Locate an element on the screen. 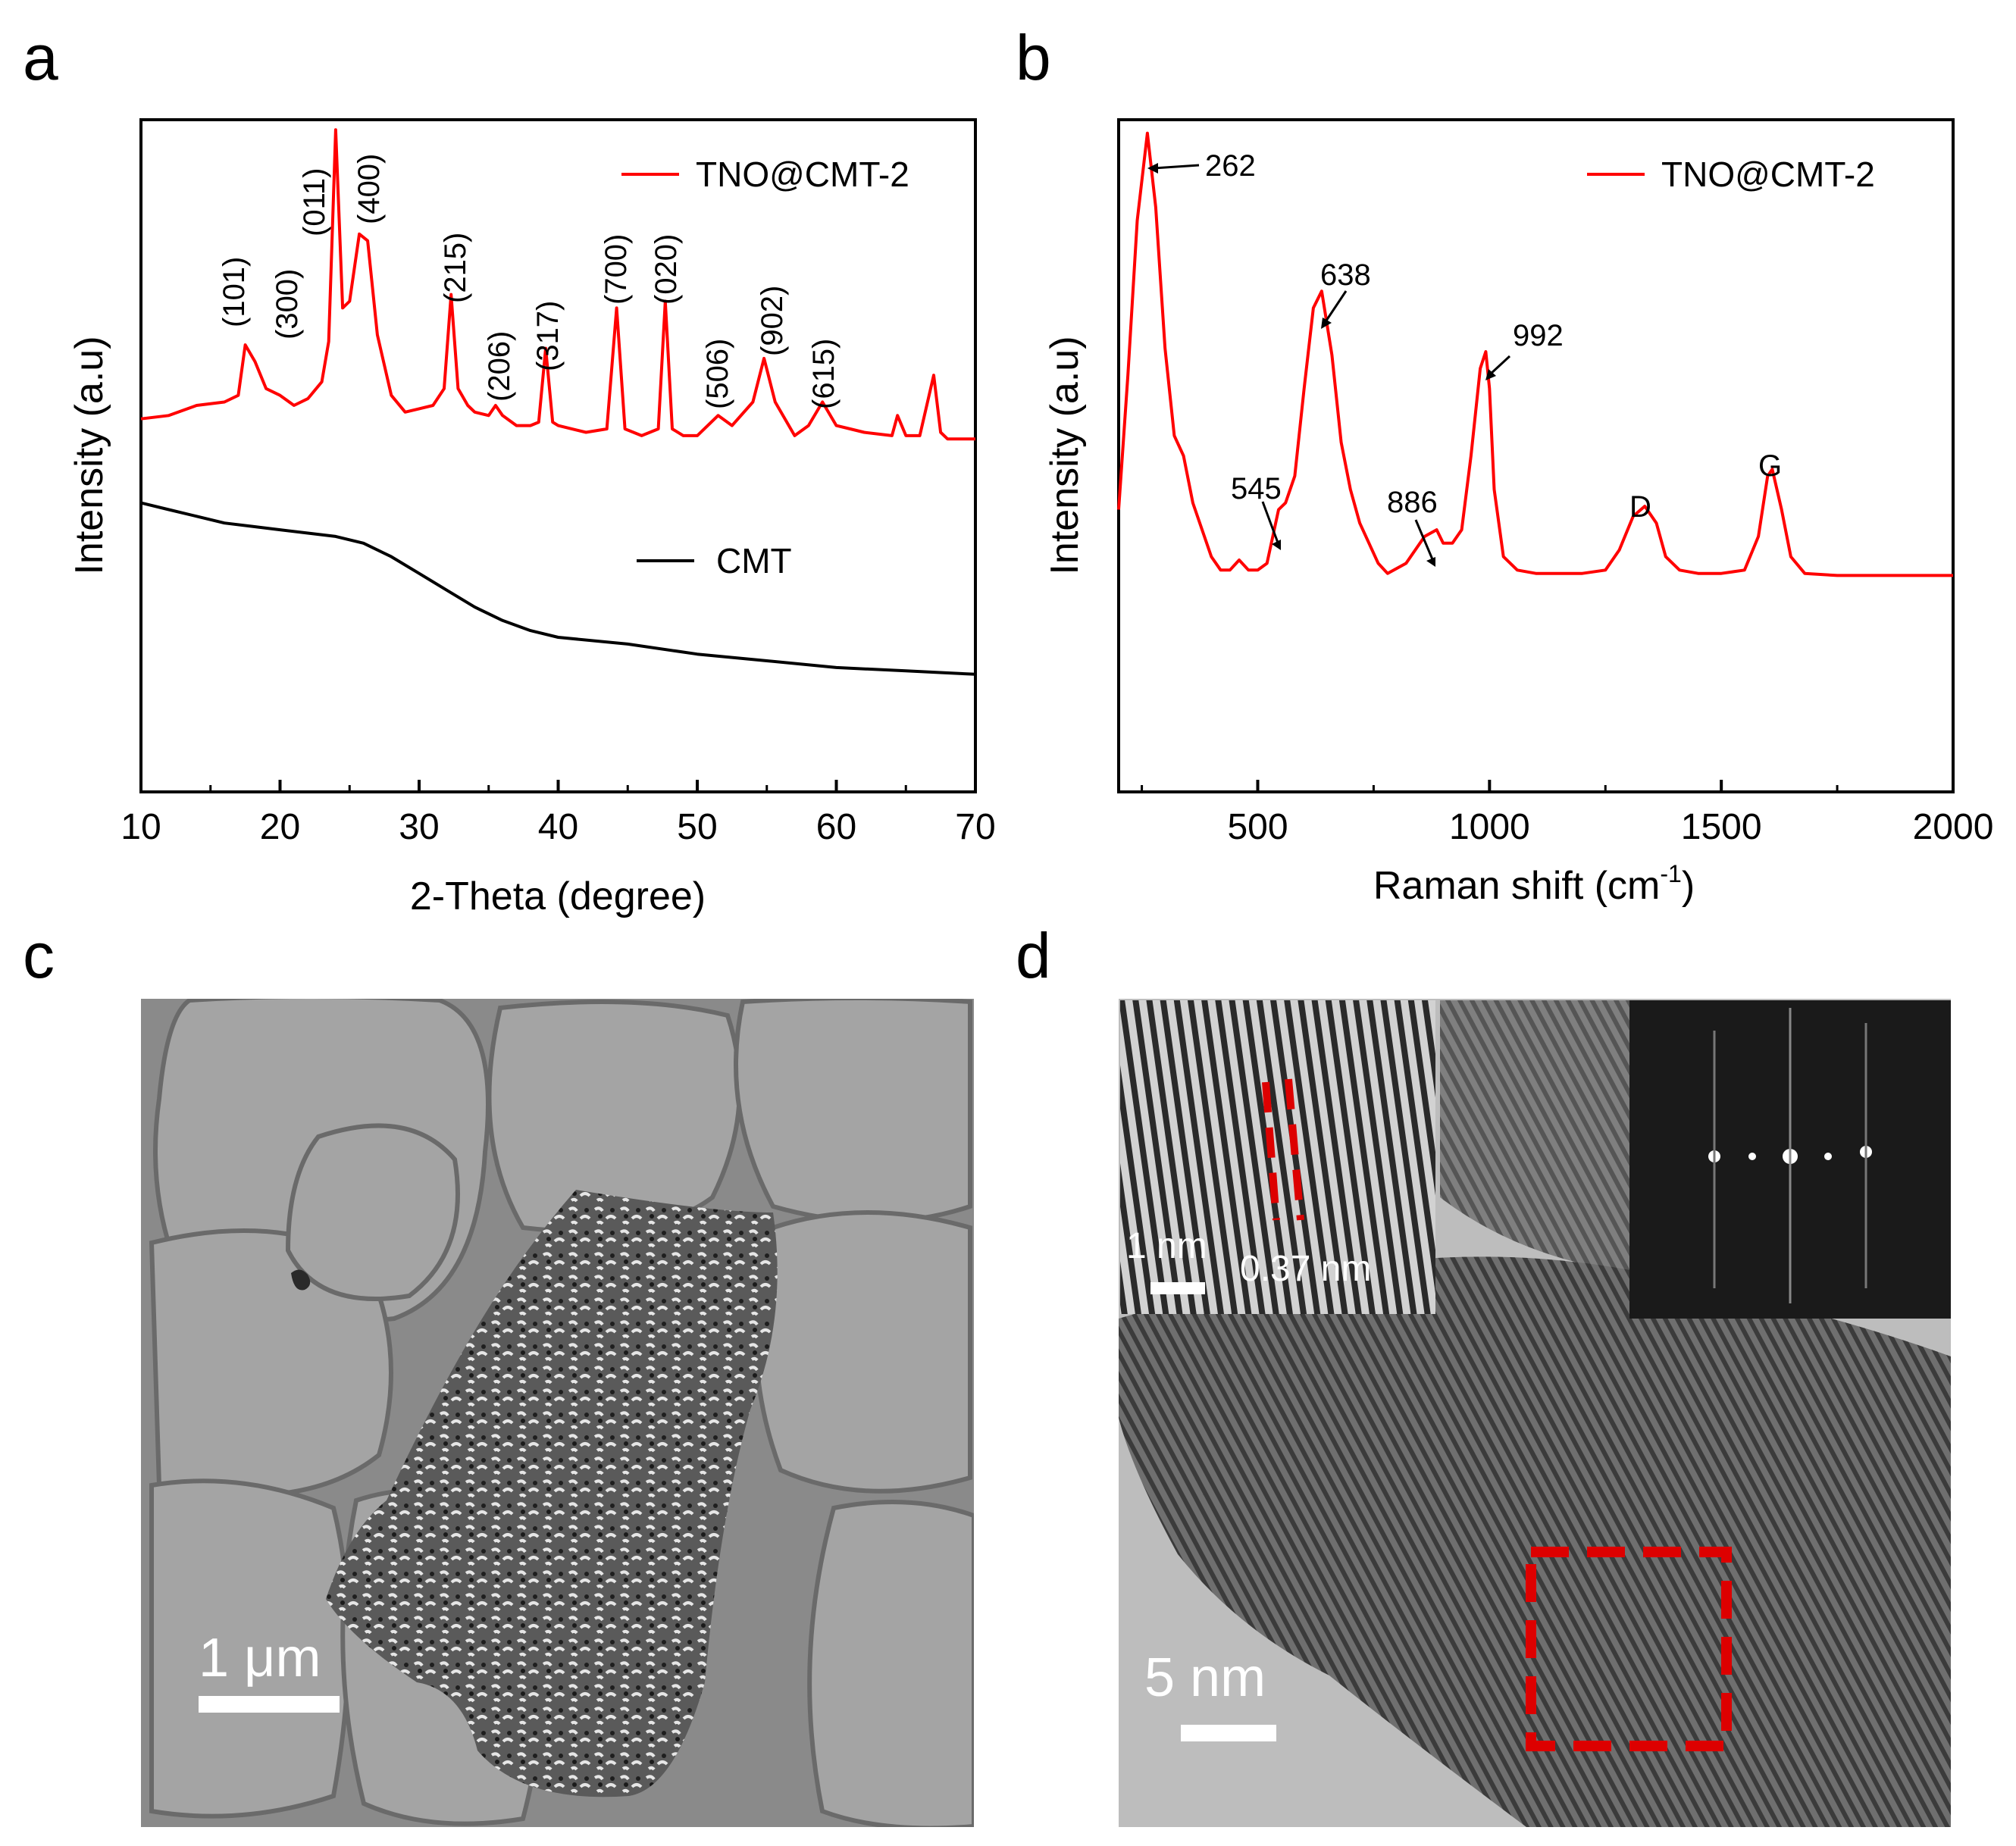 This screenshot has height=1846, width=2016. peak-label-886: 886 is located at coordinates (1412, 502).